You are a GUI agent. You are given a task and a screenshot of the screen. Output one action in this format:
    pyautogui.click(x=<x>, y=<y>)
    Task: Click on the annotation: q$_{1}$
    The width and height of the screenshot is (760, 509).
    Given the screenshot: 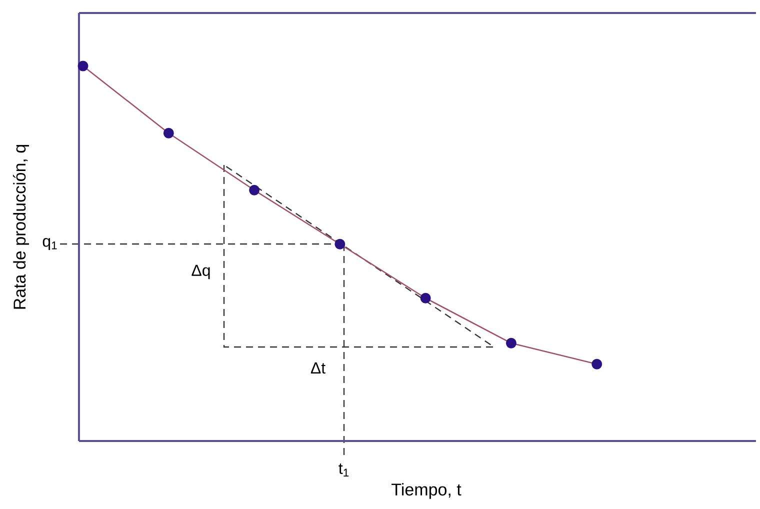 What is the action you would take?
    pyautogui.click(x=49, y=244)
    